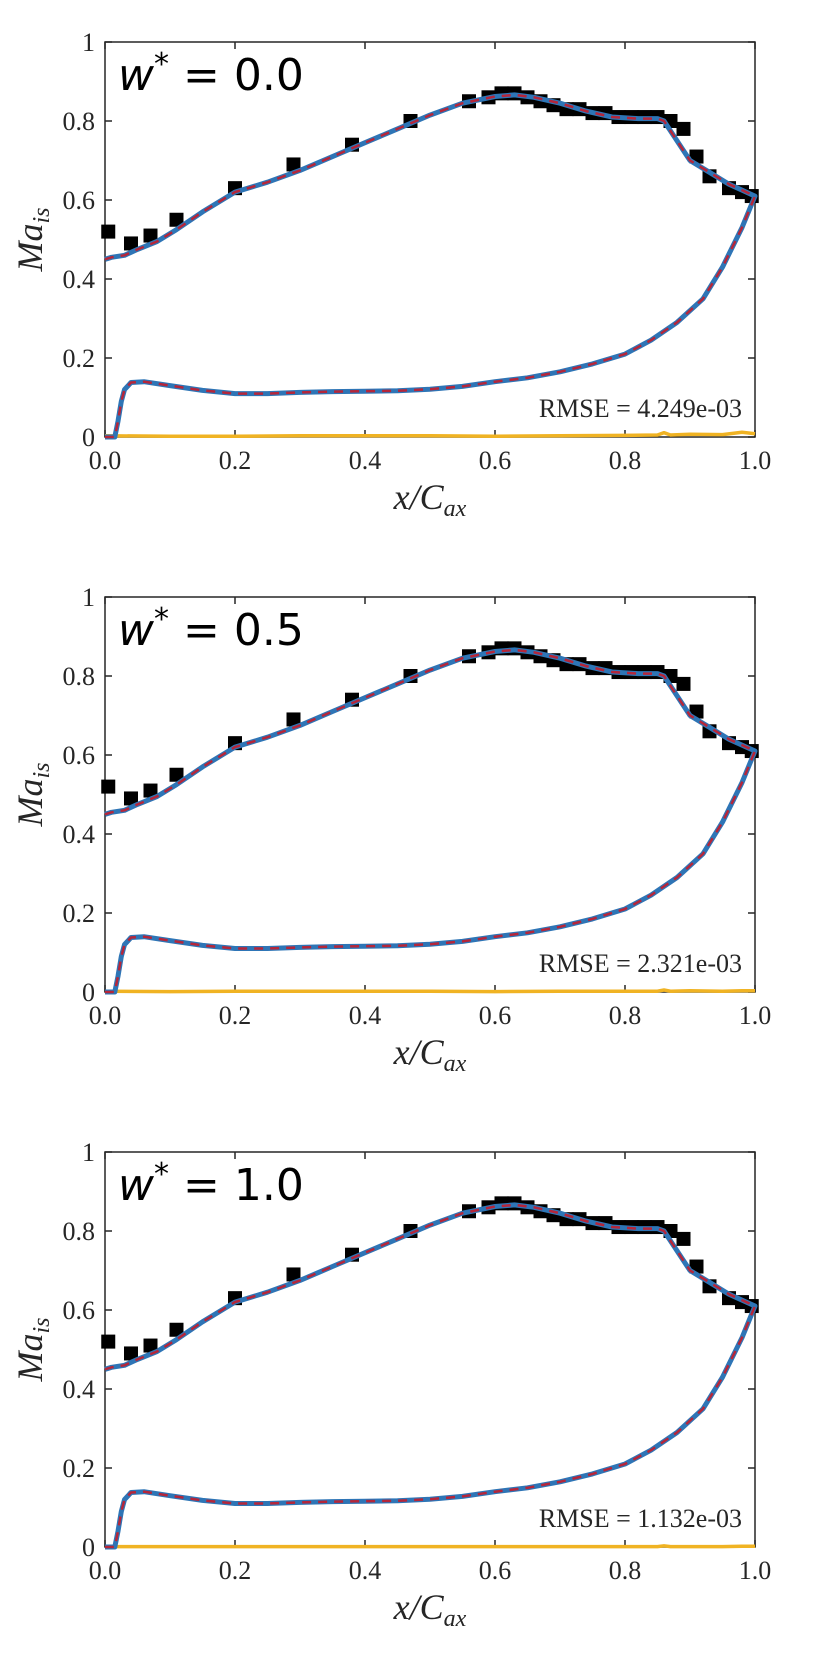  What do you see at coordinates (640, 963) in the screenshot?
I see `rmse-annotation: RMSE = 2.321e-03` at bounding box center [640, 963].